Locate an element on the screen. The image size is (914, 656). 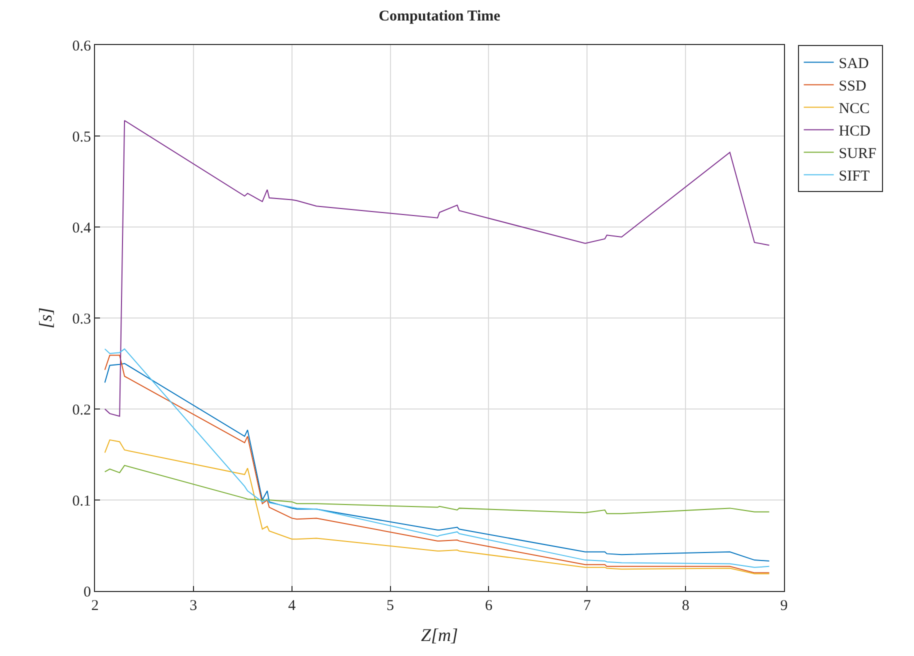
y-tick-label: 0 is located at coordinates (87, 592).